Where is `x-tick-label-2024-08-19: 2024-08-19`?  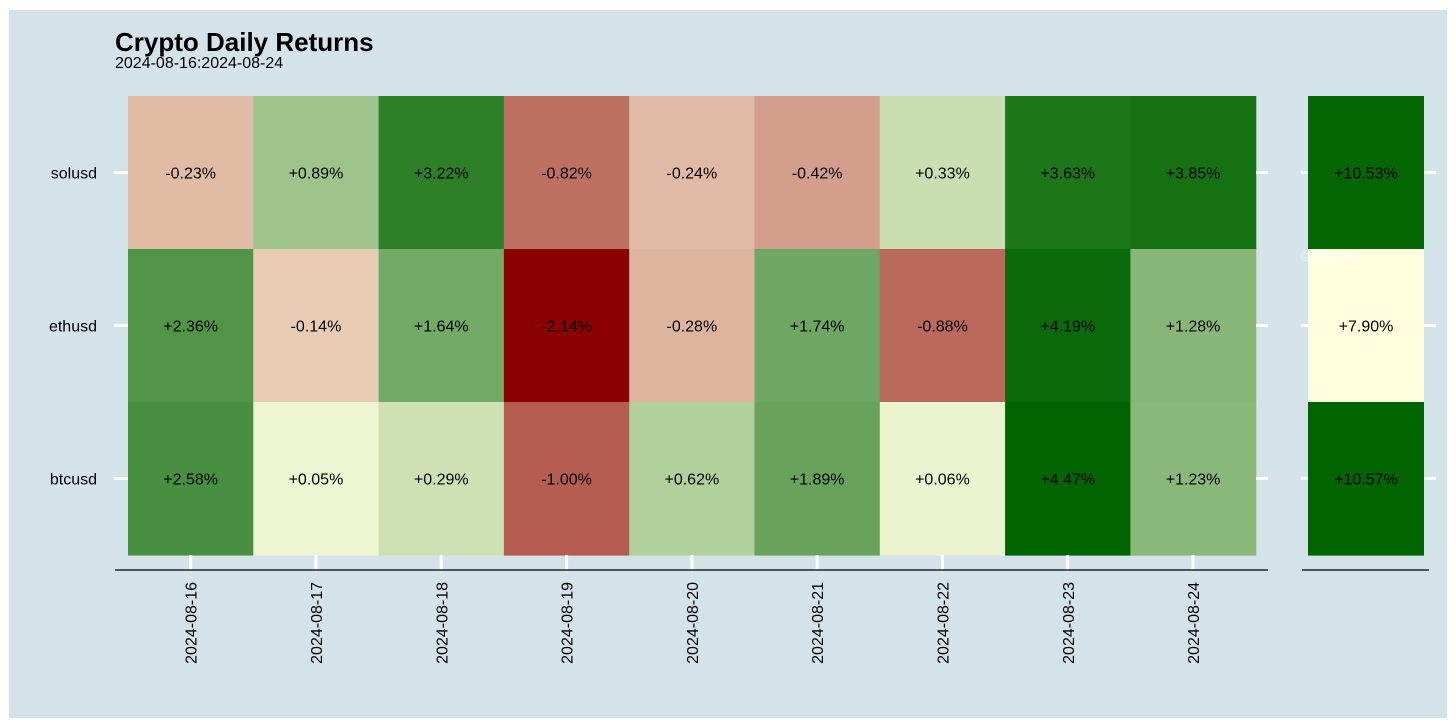
x-tick-label-2024-08-19: 2024-08-19 is located at coordinates (568, 623).